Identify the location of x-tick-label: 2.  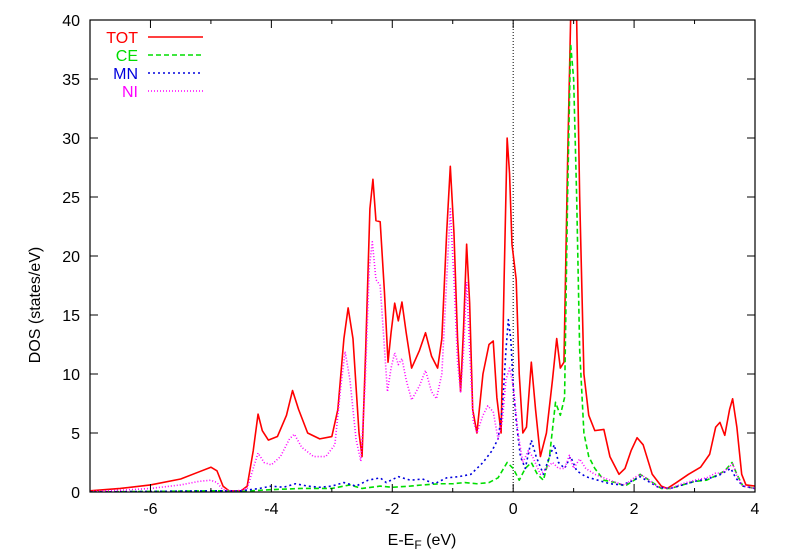
(634, 509).